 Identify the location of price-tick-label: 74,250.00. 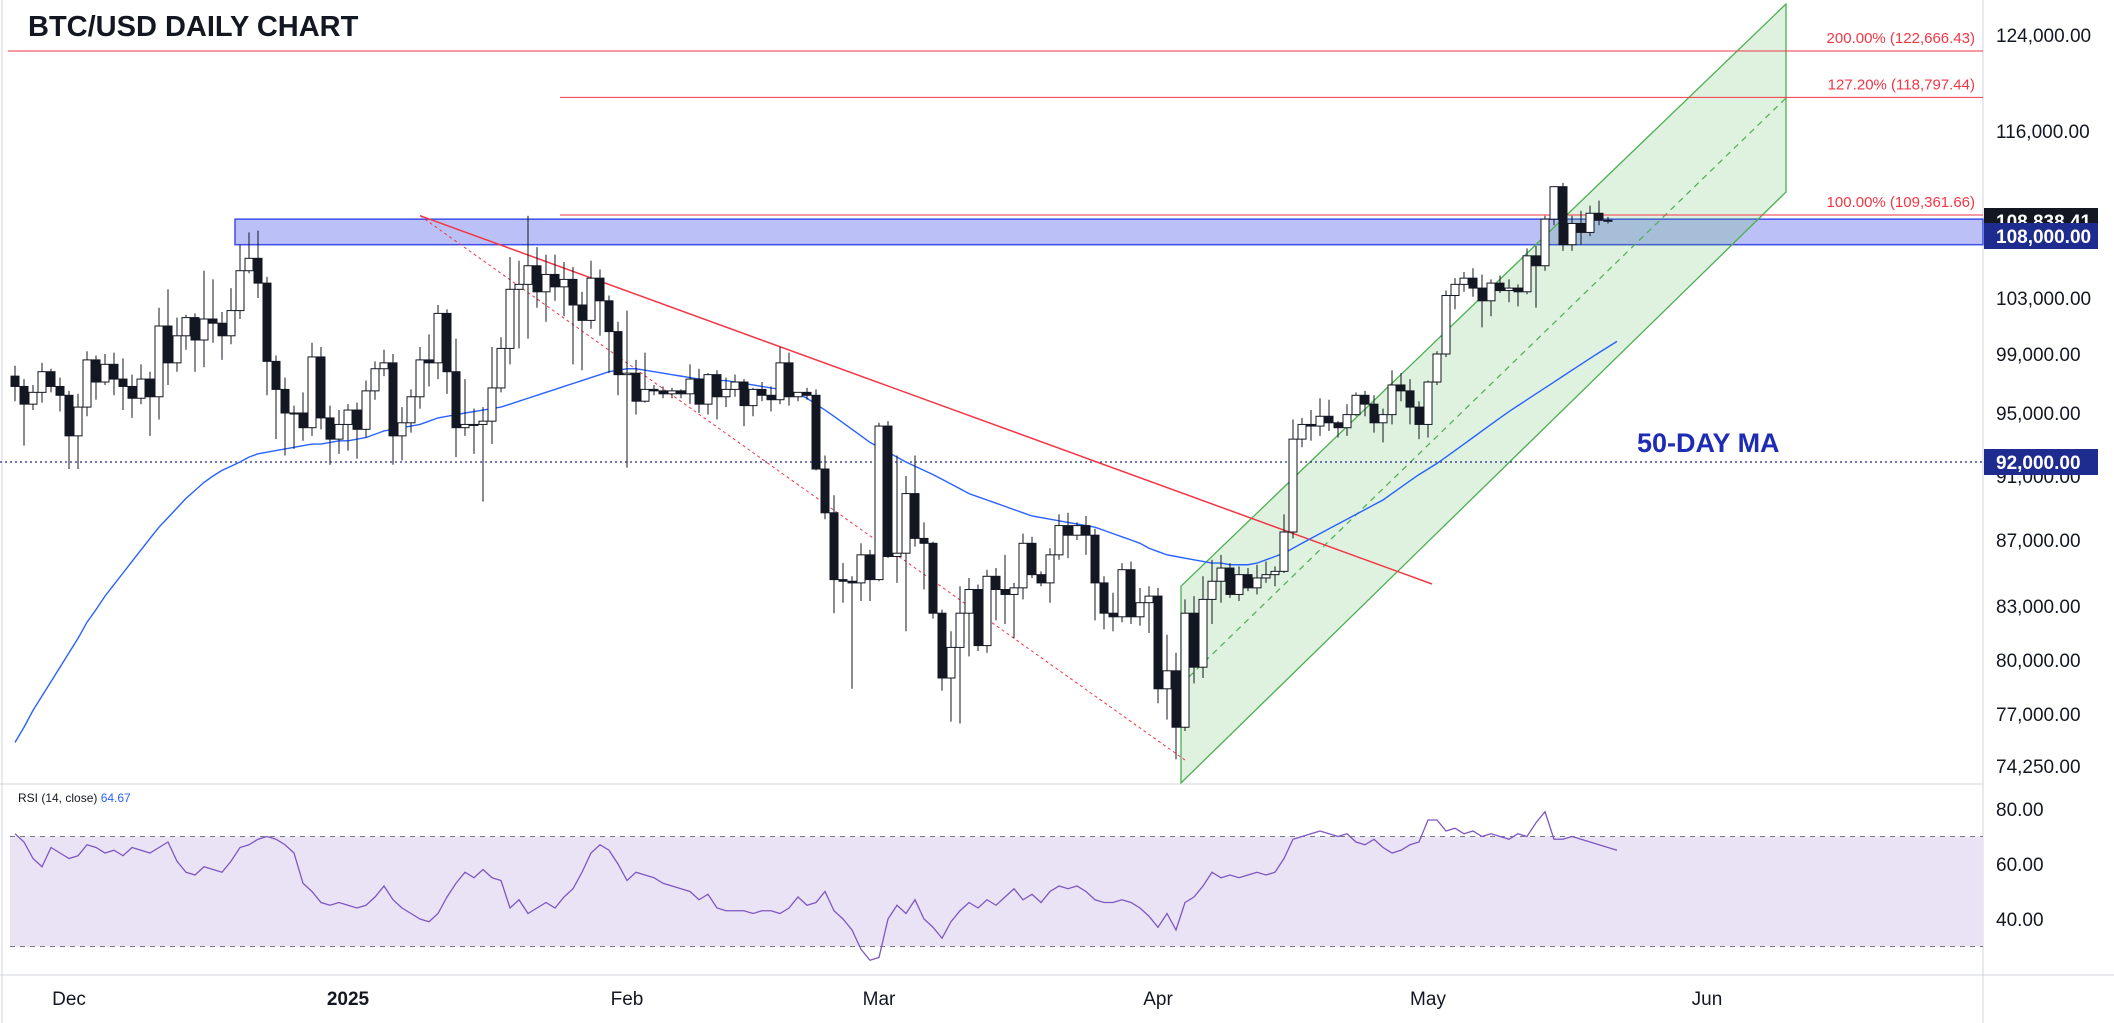
(2038, 767).